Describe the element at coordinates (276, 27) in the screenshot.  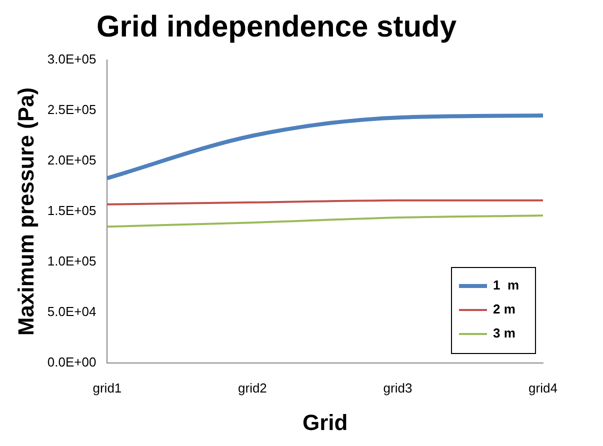
I see `chart-title: Grid independence study` at that location.